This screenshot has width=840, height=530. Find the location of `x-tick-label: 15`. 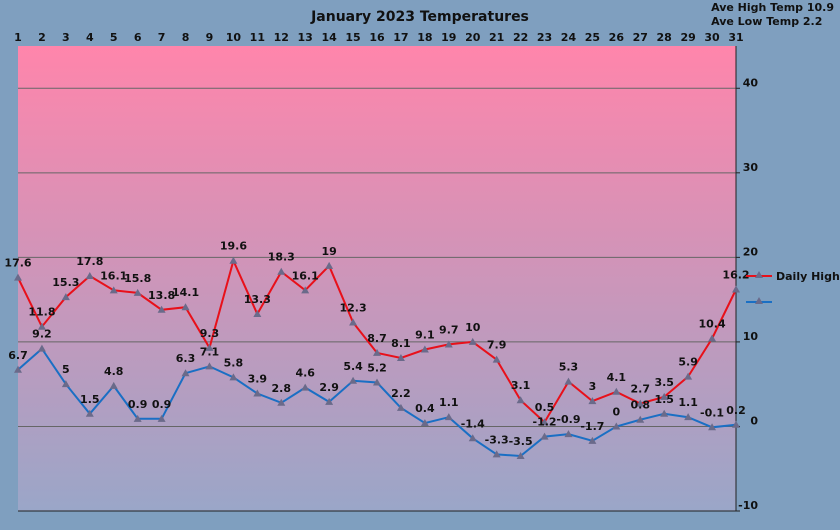

x-tick-label: 15 is located at coordinates (352, 37).